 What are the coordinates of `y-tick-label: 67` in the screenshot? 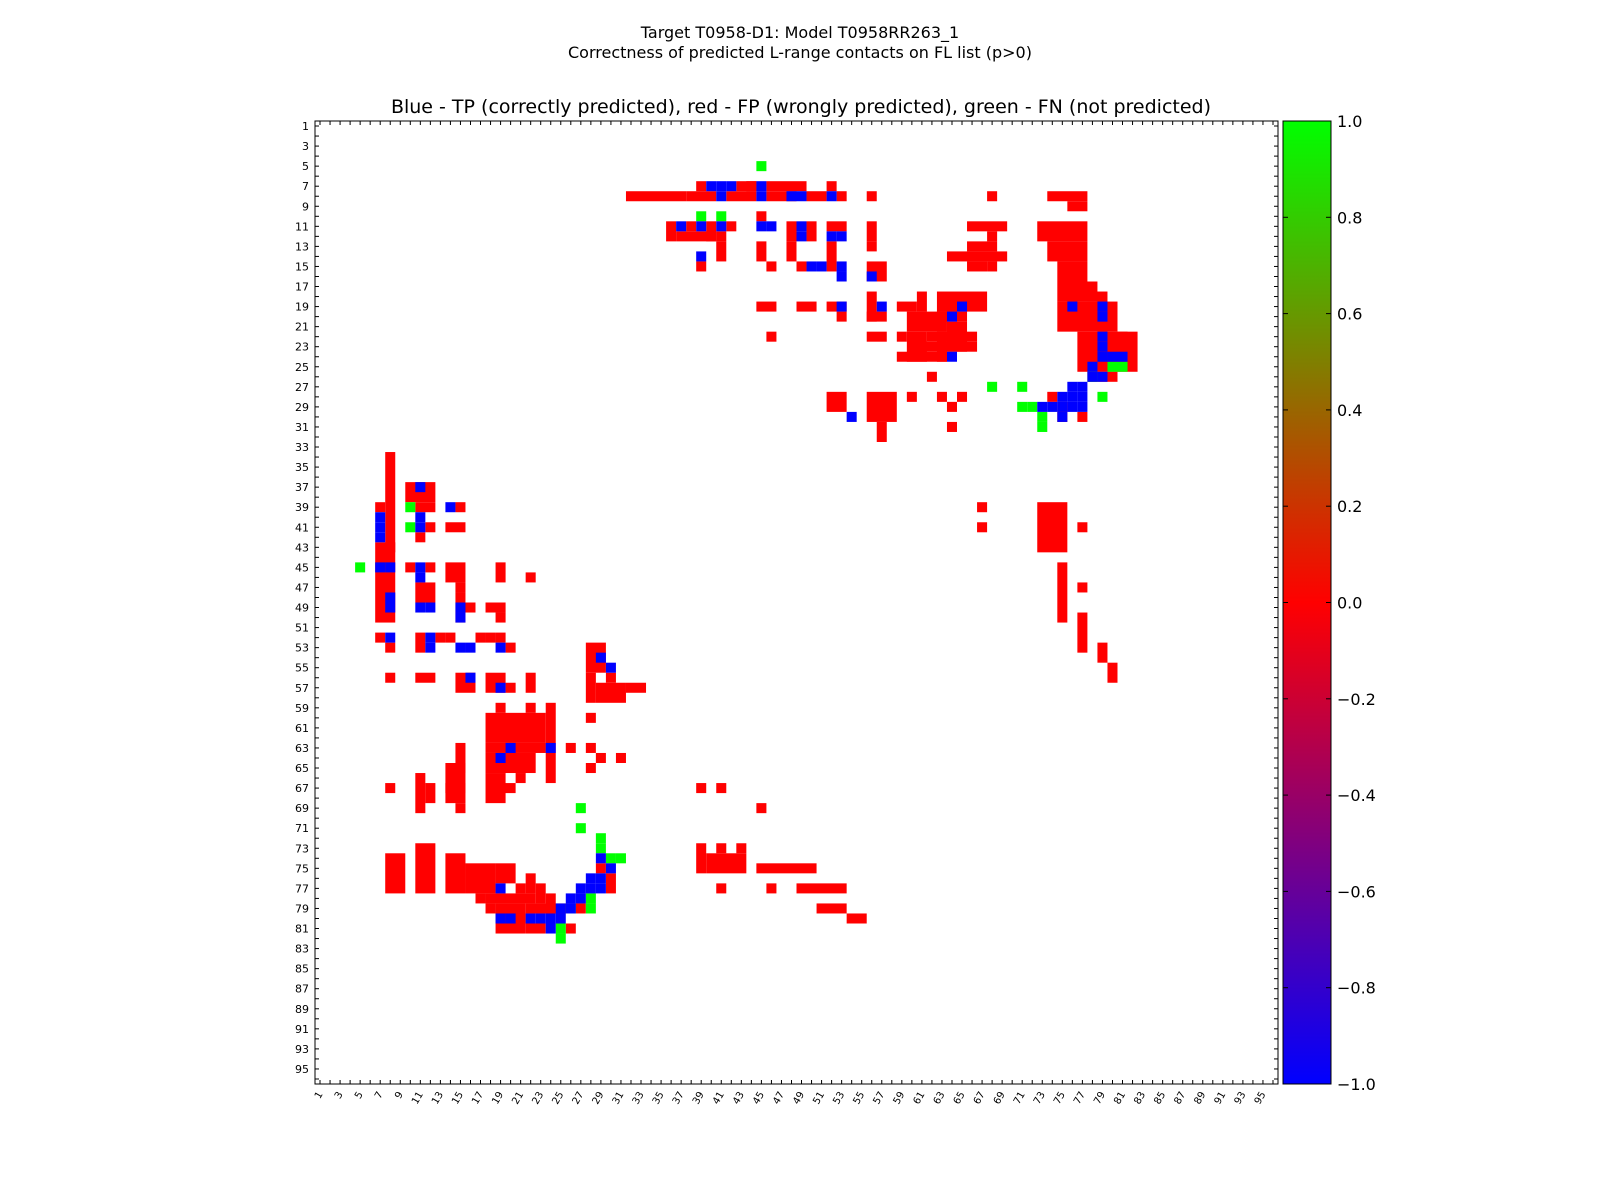 It's located at (302, 788).